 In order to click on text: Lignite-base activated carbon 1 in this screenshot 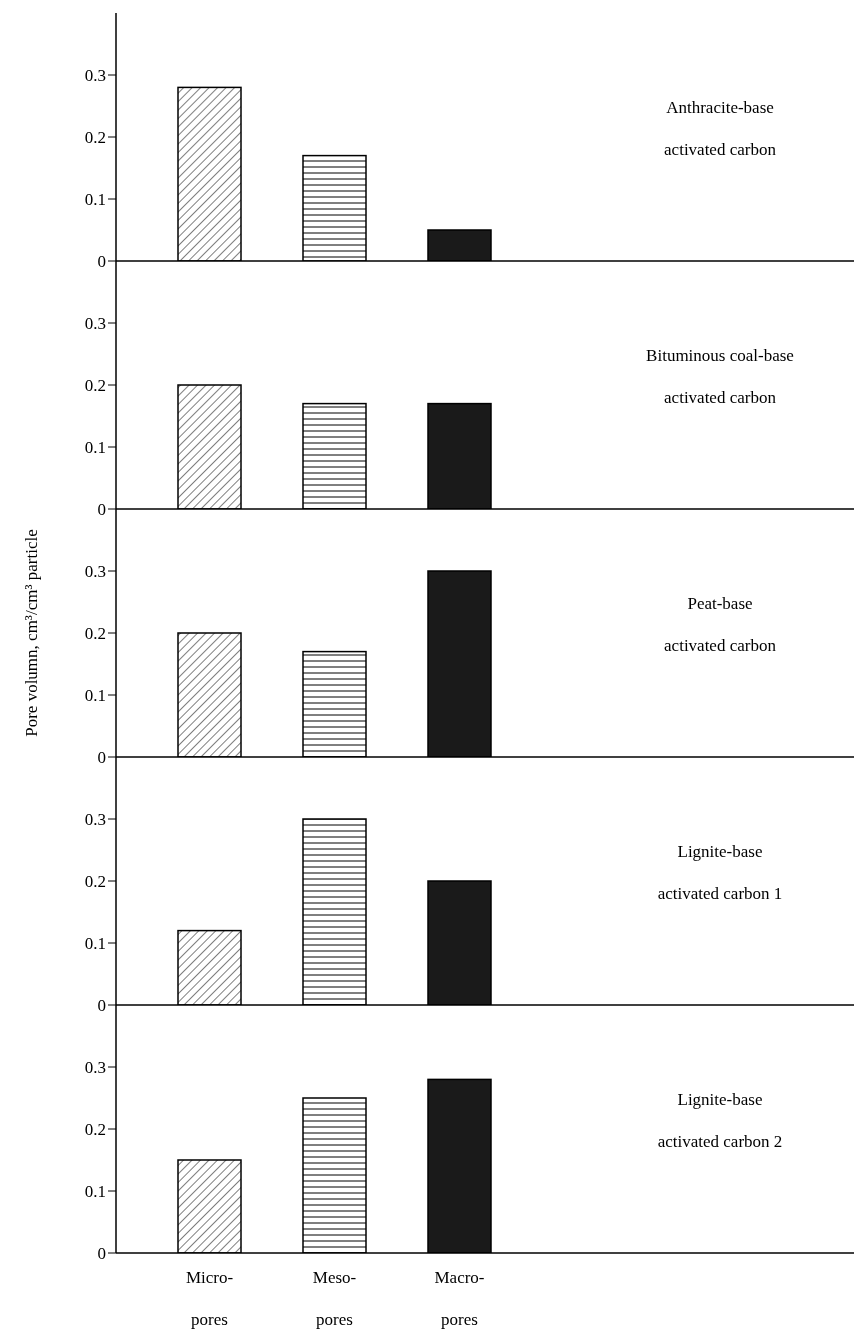, I will do `click(720, 873)`.